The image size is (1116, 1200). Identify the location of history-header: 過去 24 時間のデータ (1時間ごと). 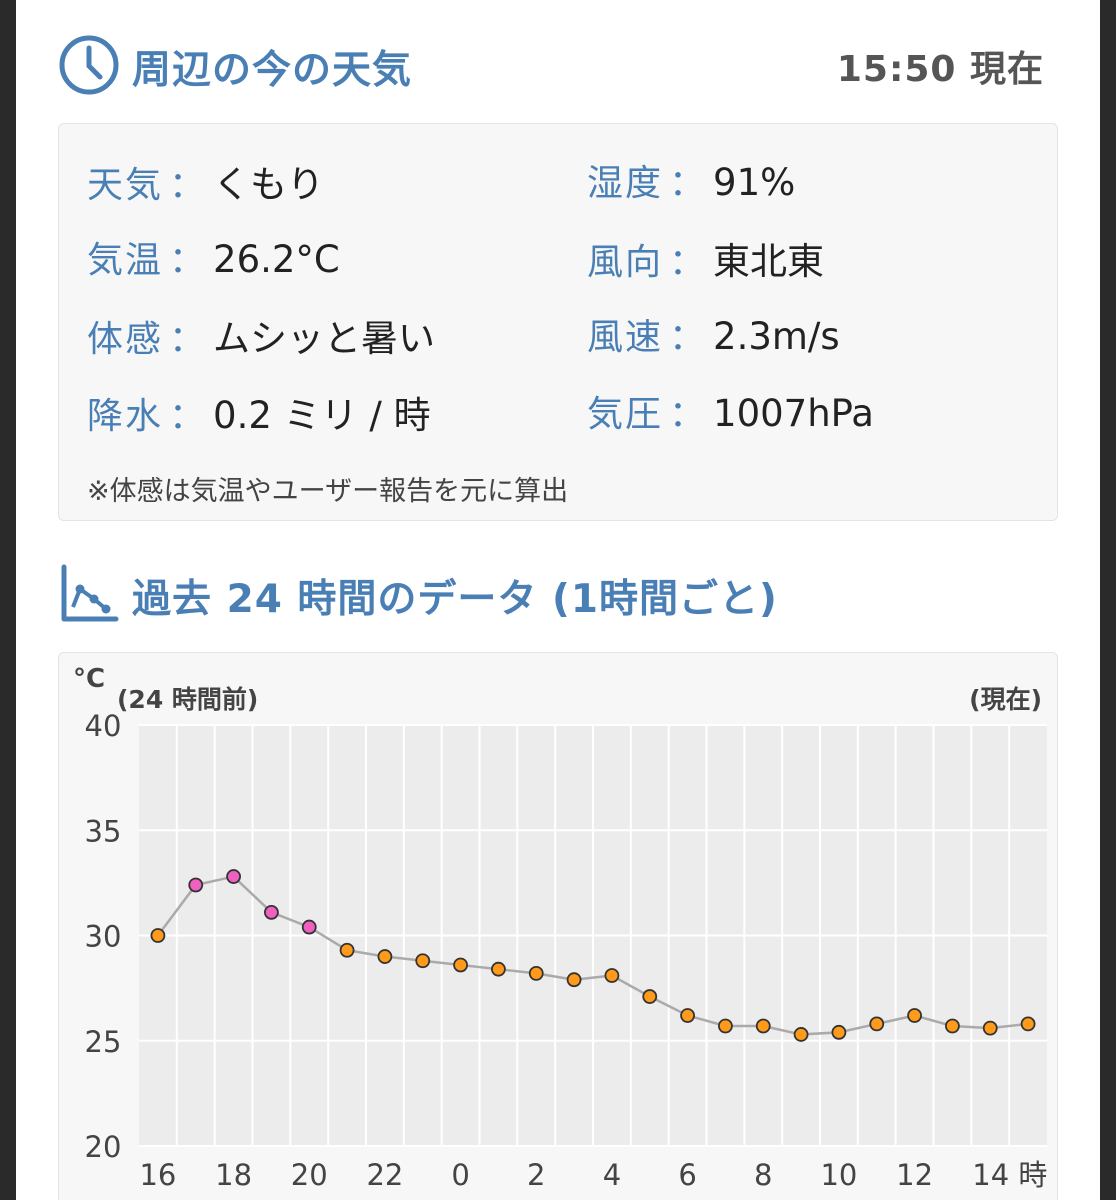
(418, 596).